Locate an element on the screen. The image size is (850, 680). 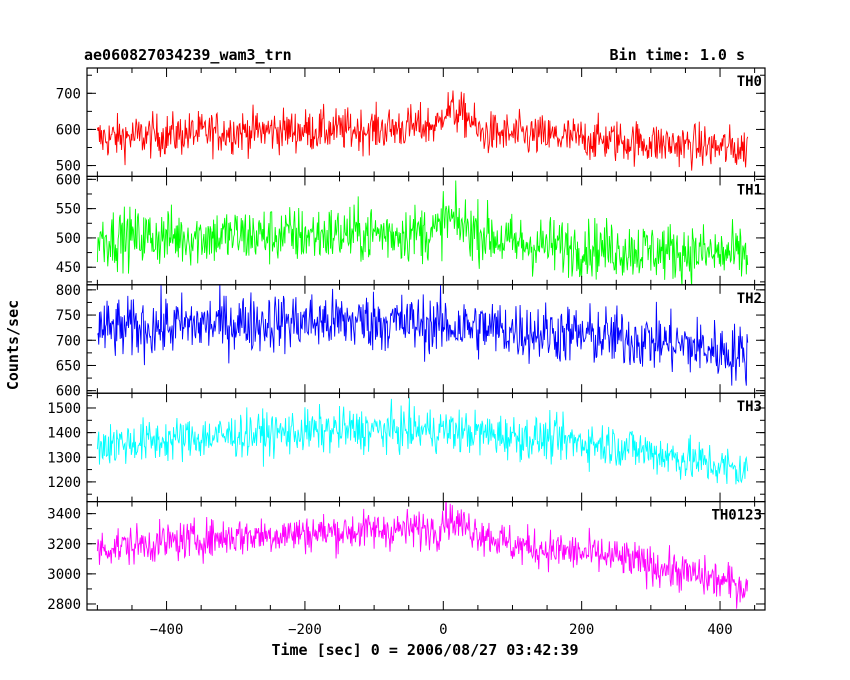
y-tick-label: 3200 is located at coordinates (64, 545).